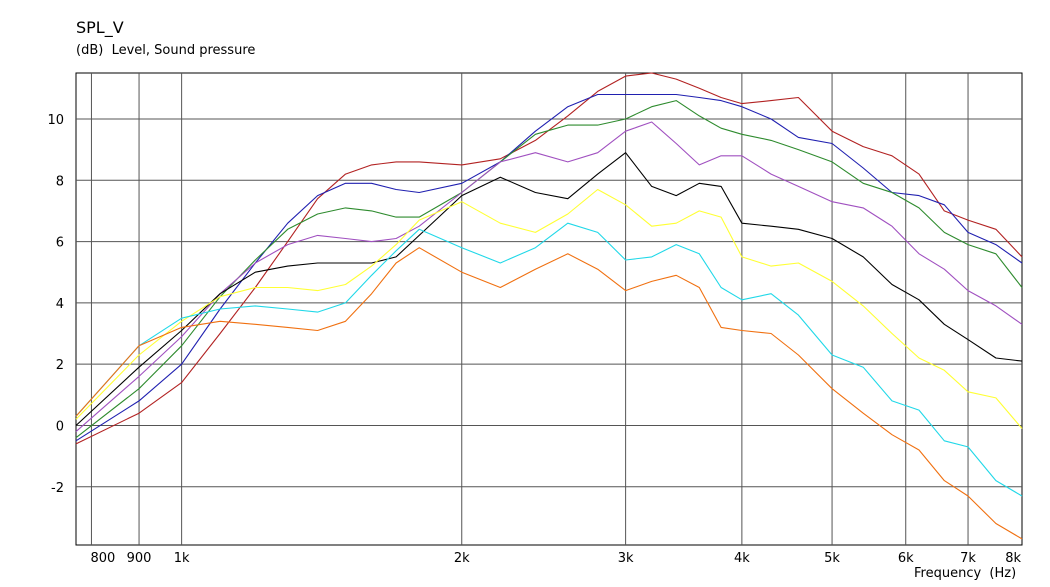 Image resolution: width=1050 pixels, height=587 pixels. I want to click on x-tick-label: 5k, so click(832, 558).